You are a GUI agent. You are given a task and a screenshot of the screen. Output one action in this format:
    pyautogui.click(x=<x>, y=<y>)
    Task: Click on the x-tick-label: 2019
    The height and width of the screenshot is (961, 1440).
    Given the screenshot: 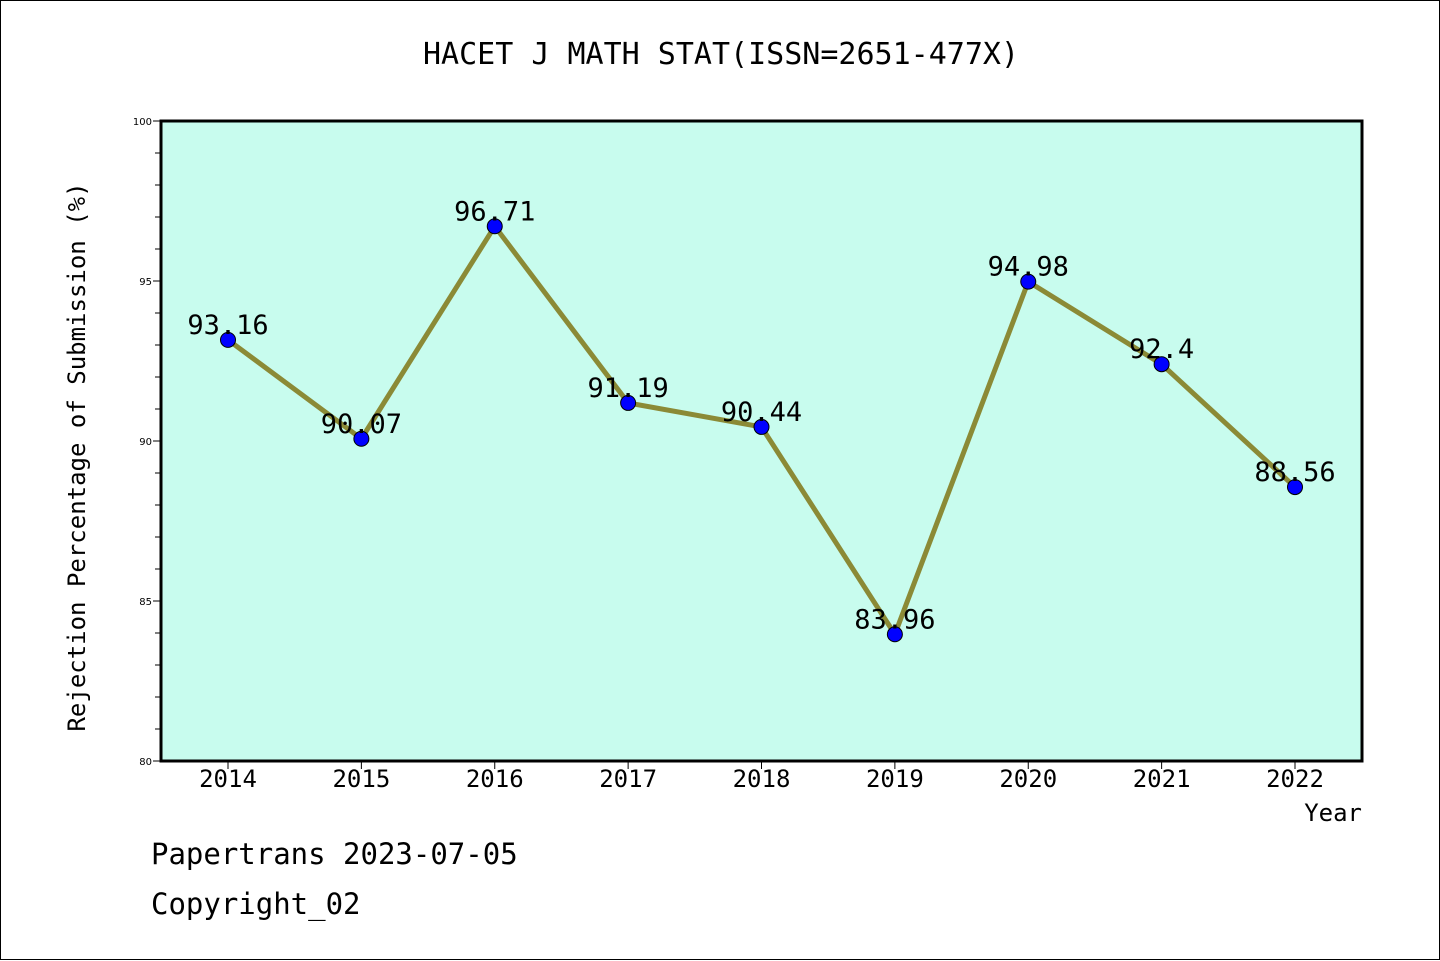 What is the action you would take?
    pyautogui.click(x=895, y=779)
    